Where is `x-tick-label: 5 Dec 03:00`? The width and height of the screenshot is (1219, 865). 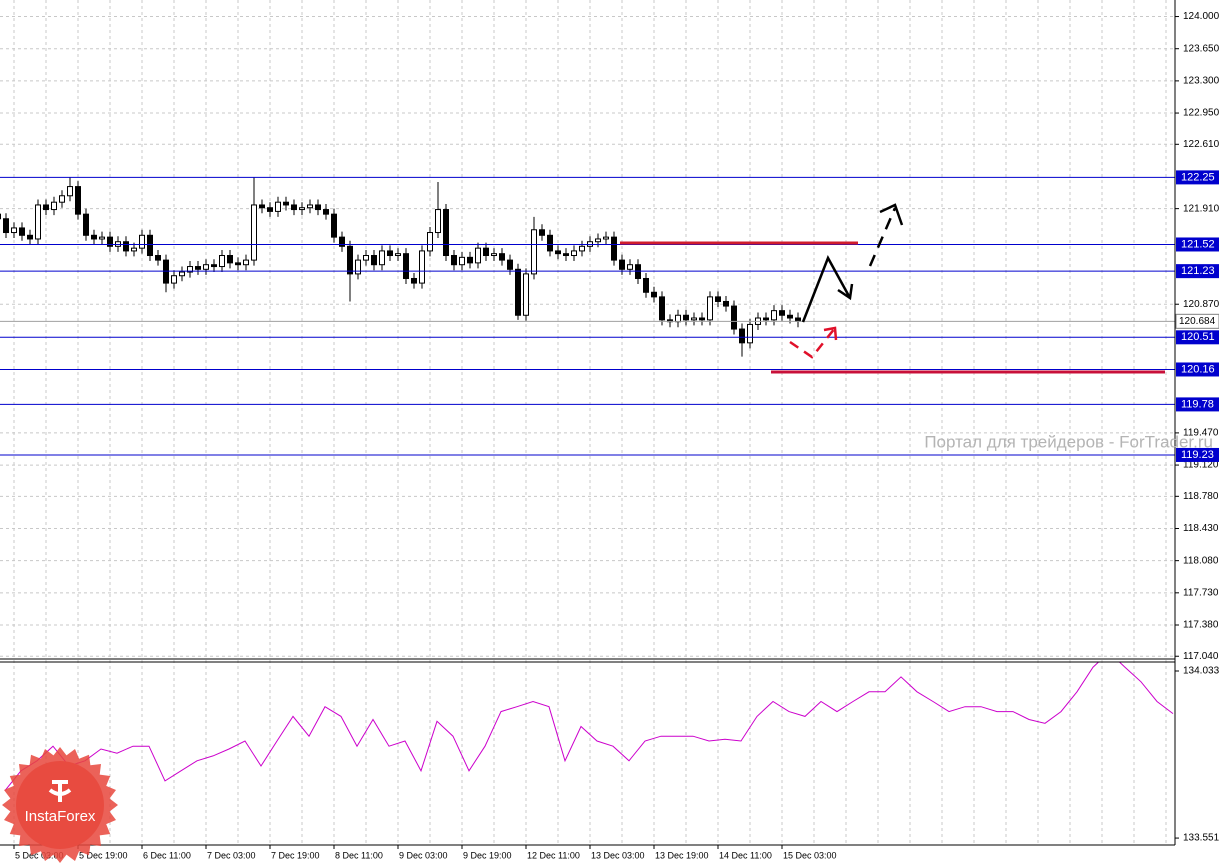
x-tick-label: 5 Dec 03:00 is located at coordinates (39, 855).